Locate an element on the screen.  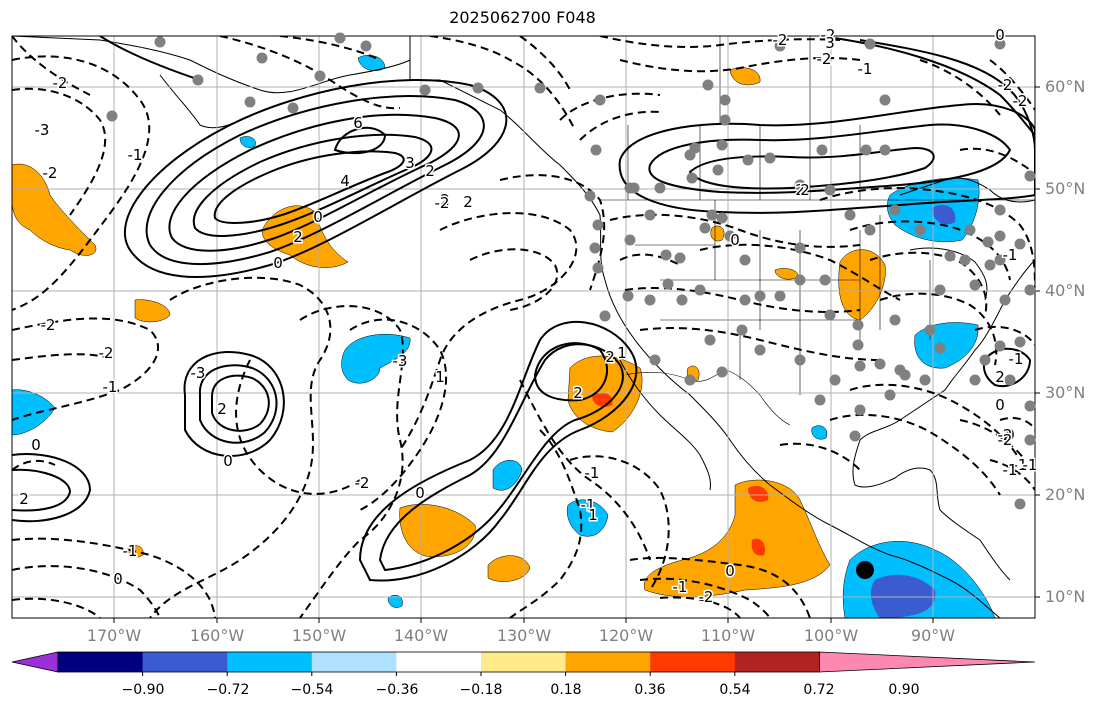
lat-label: 20°N is located at coordinates (1065, 494).